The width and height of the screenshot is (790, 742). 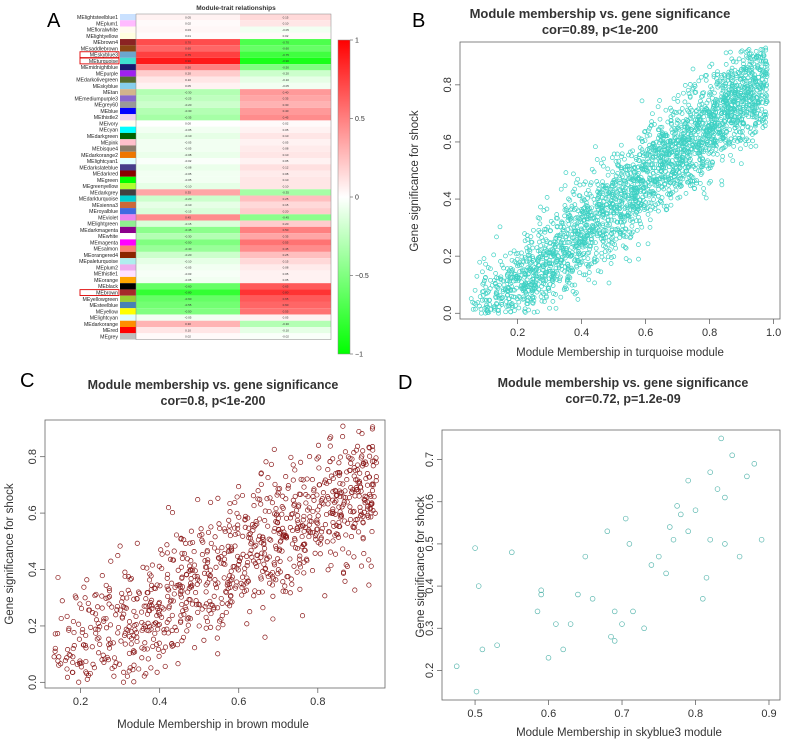 What do you see at coordinates (600, 29) in the screenshot?
I see `scatter-subtitle: cor=0.89, p<1e-200` at bounding box center [600, 29].